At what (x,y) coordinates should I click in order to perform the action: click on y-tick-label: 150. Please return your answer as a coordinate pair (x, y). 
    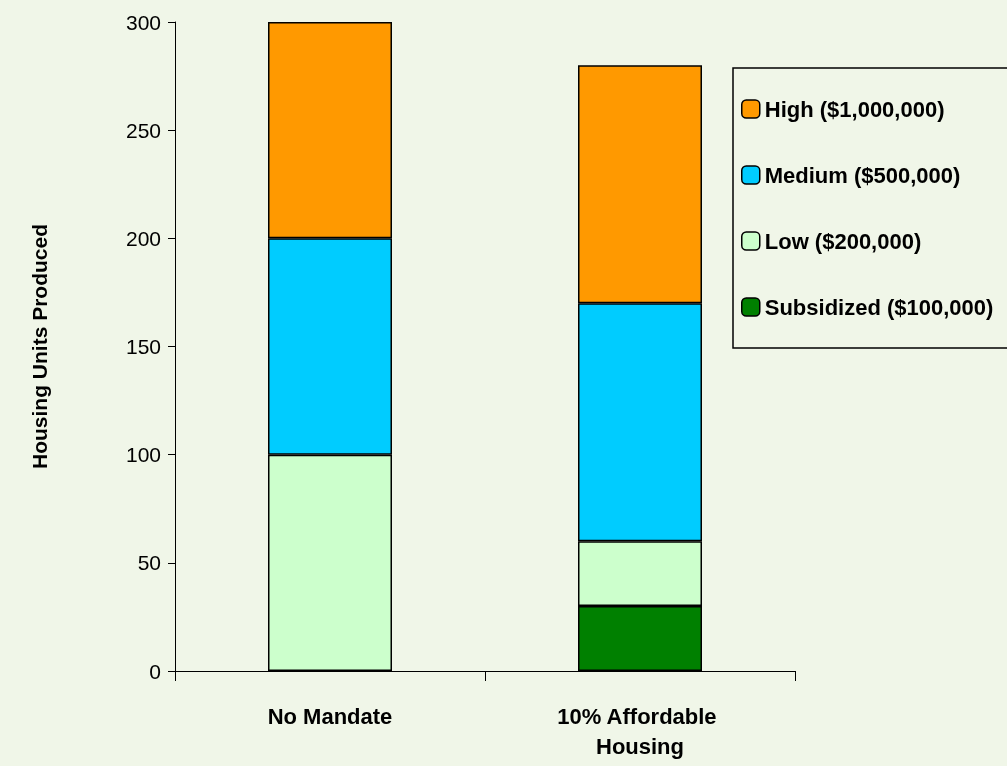
    Looking at the image, I should click on (143, 346).